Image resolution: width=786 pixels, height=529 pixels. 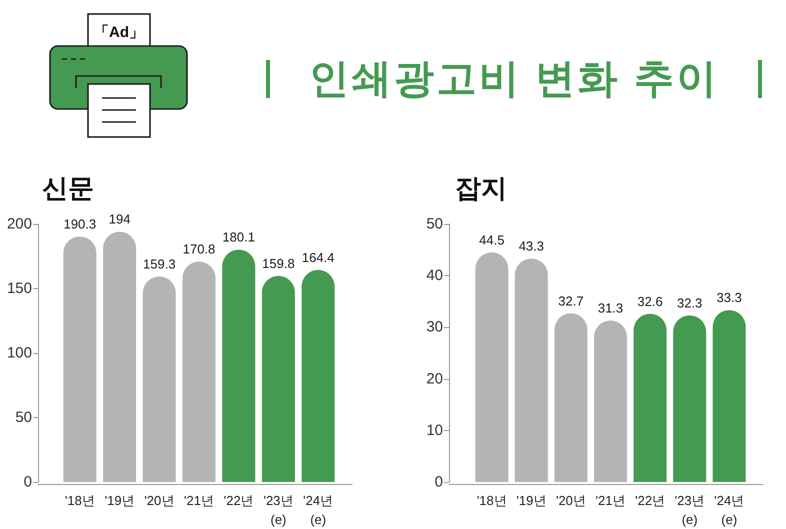 I want to click on data-label: 159.3, so click(x=159, y=264).